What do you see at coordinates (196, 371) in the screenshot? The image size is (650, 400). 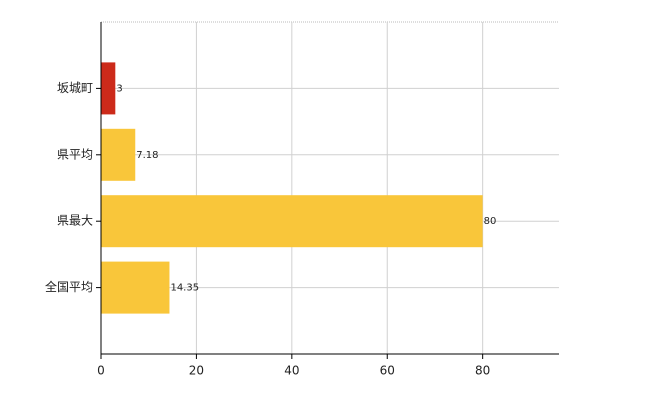 I see `x-tick-label: 20` at bounding box center [196, 371].